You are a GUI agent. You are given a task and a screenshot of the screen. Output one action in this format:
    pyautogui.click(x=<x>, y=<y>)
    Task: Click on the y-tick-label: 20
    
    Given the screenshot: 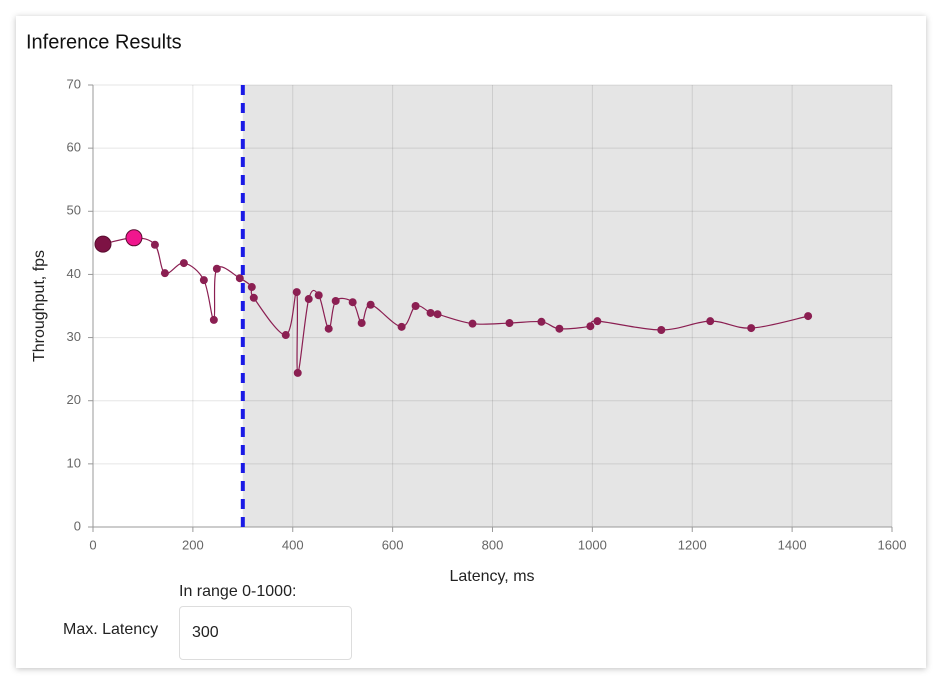 What is the action you would take?
    pyautogui.click(x=74, y=399)
    